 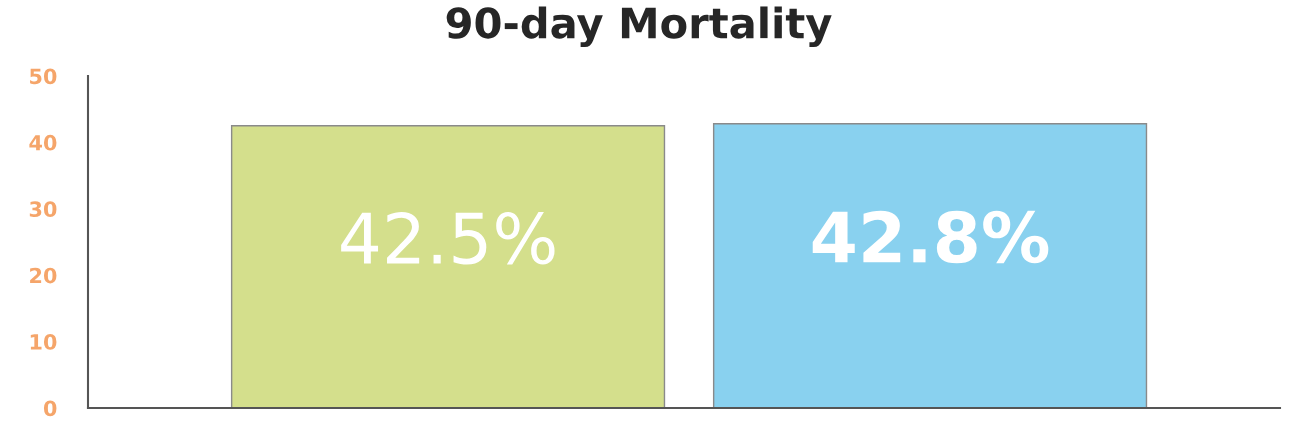 I want to click on y-tick-label: 40, so click(x=43, y=142).